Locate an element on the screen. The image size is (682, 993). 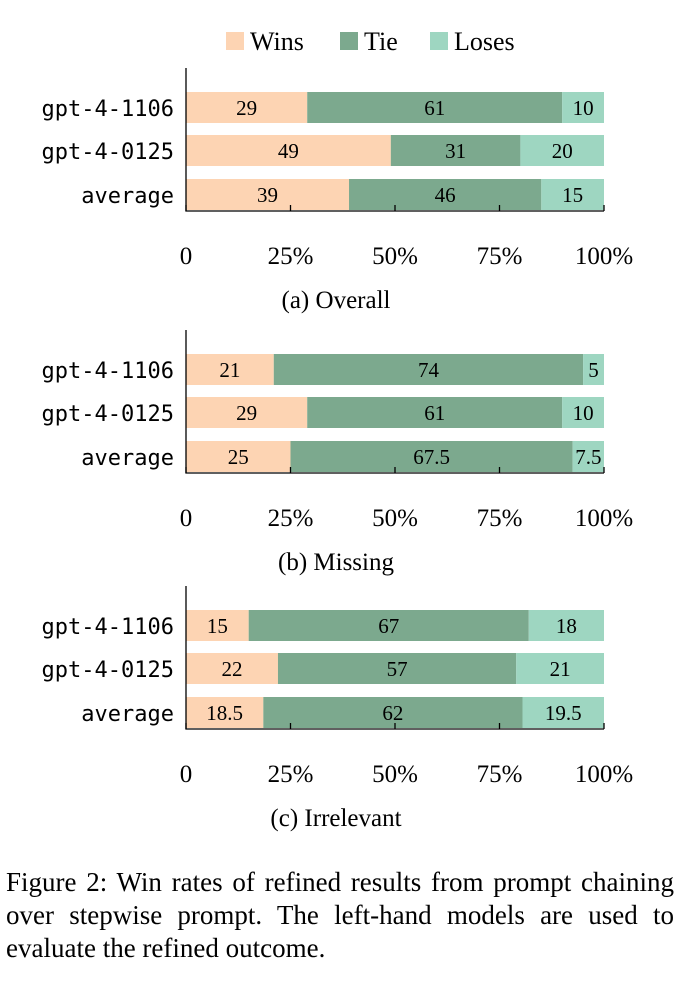
data-label-wins-2: 49 is located at coordinates (288, 151).